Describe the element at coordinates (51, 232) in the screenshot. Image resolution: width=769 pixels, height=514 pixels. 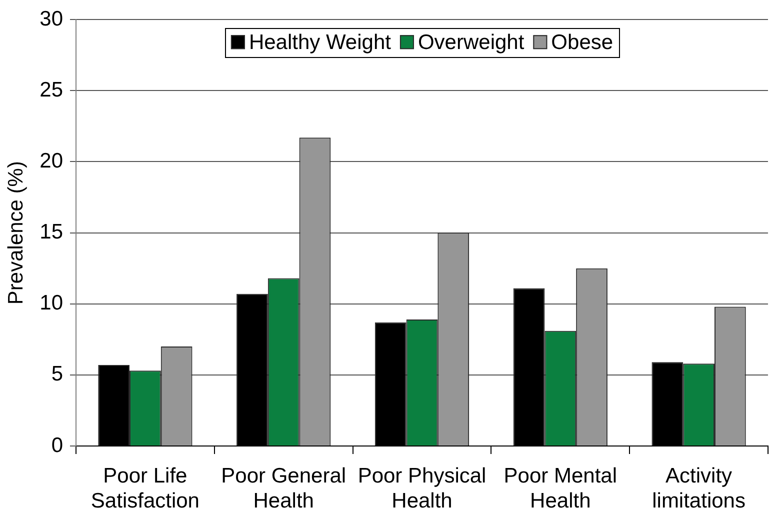
I see `y-tick-label: 15` at that location.